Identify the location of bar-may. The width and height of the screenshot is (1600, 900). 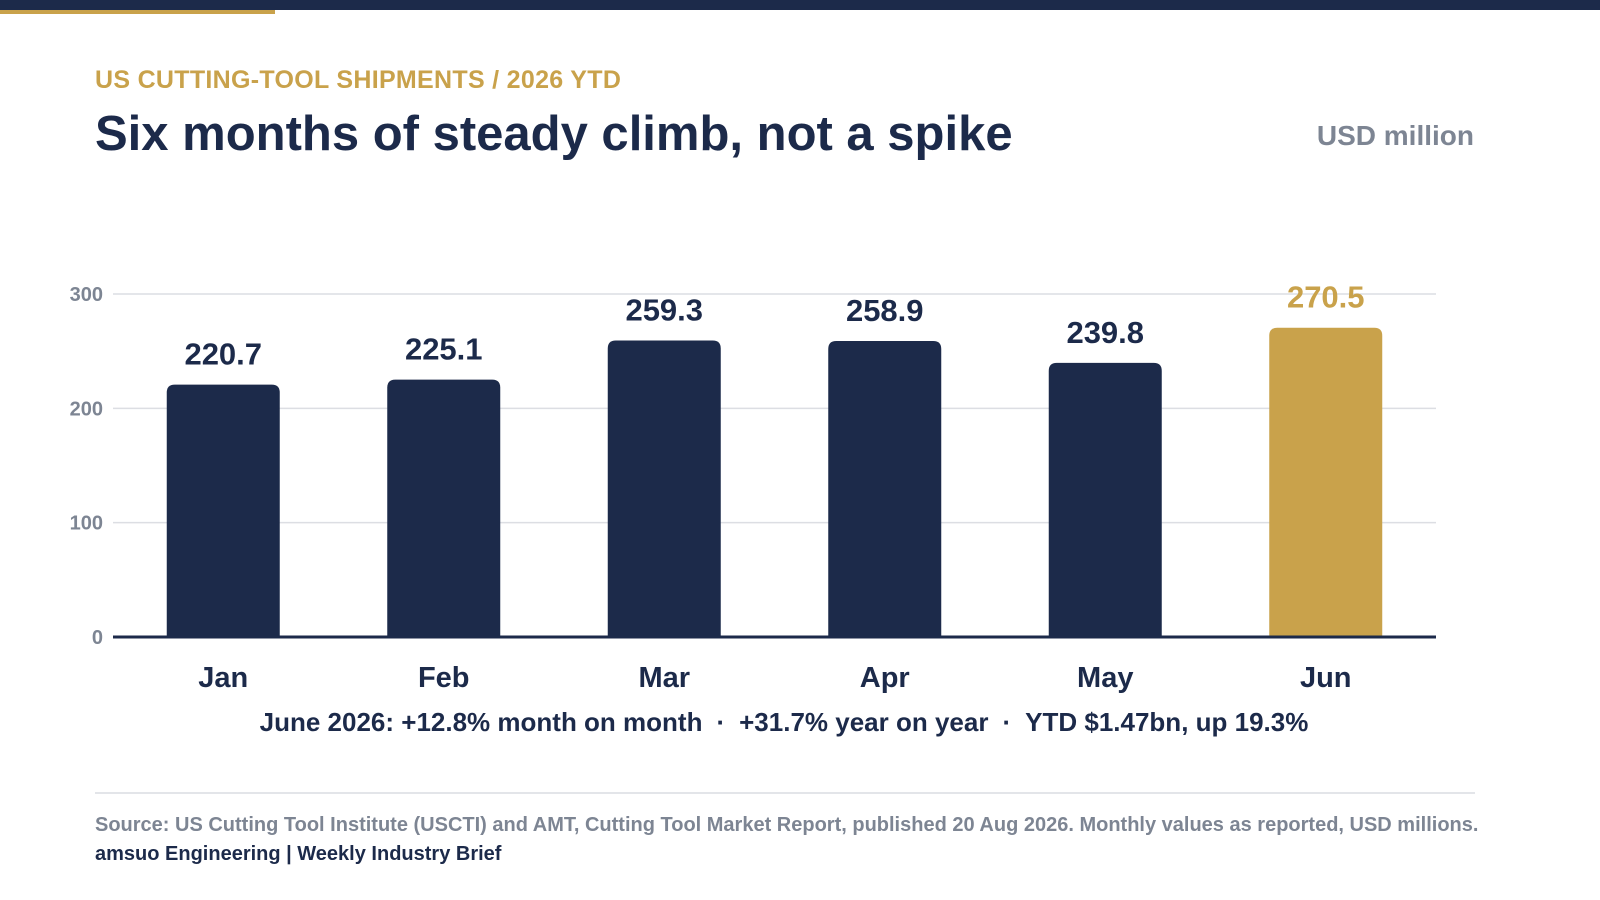
(1105, 499).